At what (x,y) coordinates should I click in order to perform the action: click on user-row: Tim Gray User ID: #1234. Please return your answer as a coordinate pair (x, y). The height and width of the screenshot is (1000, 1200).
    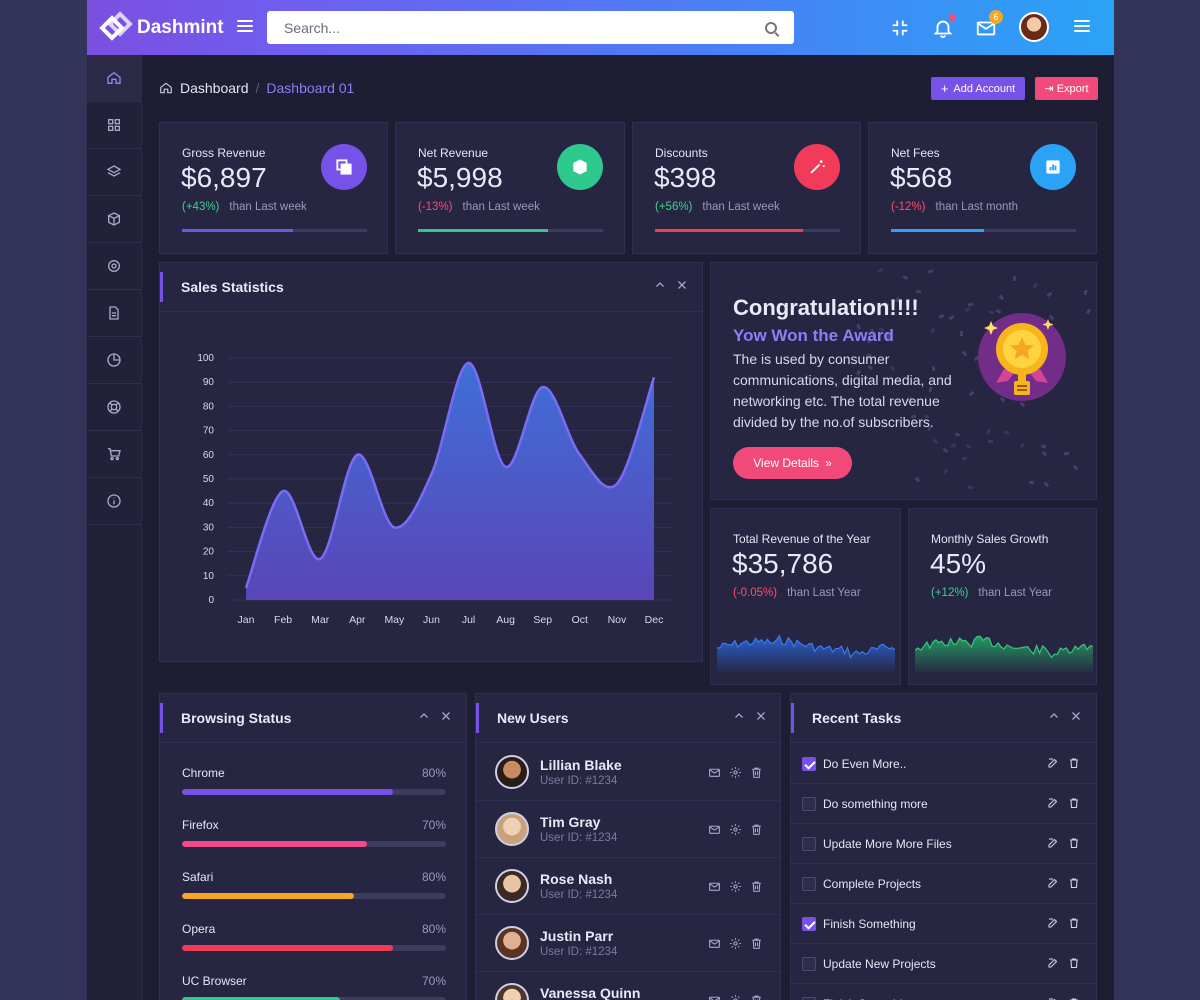
    Looking at the image, I should click on (628, 829).